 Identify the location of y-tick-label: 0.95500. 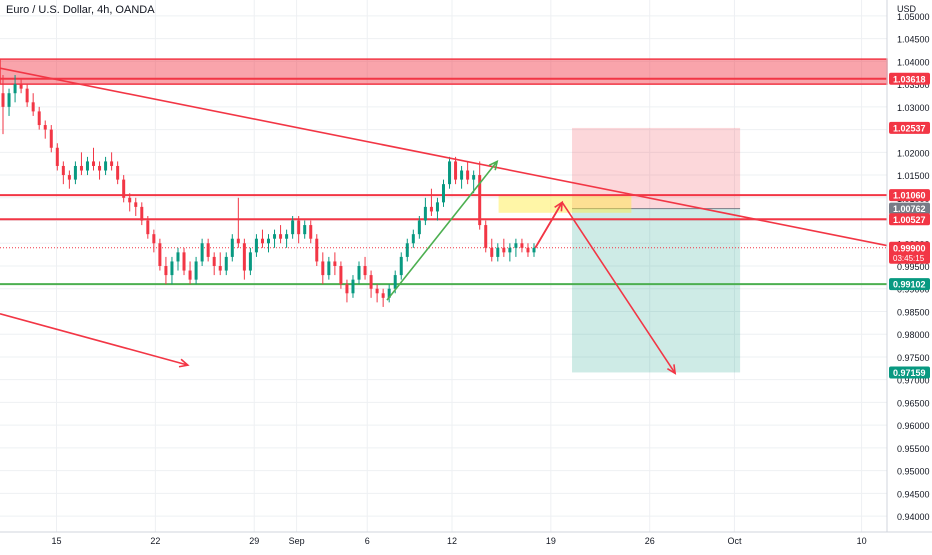
(913, 449).